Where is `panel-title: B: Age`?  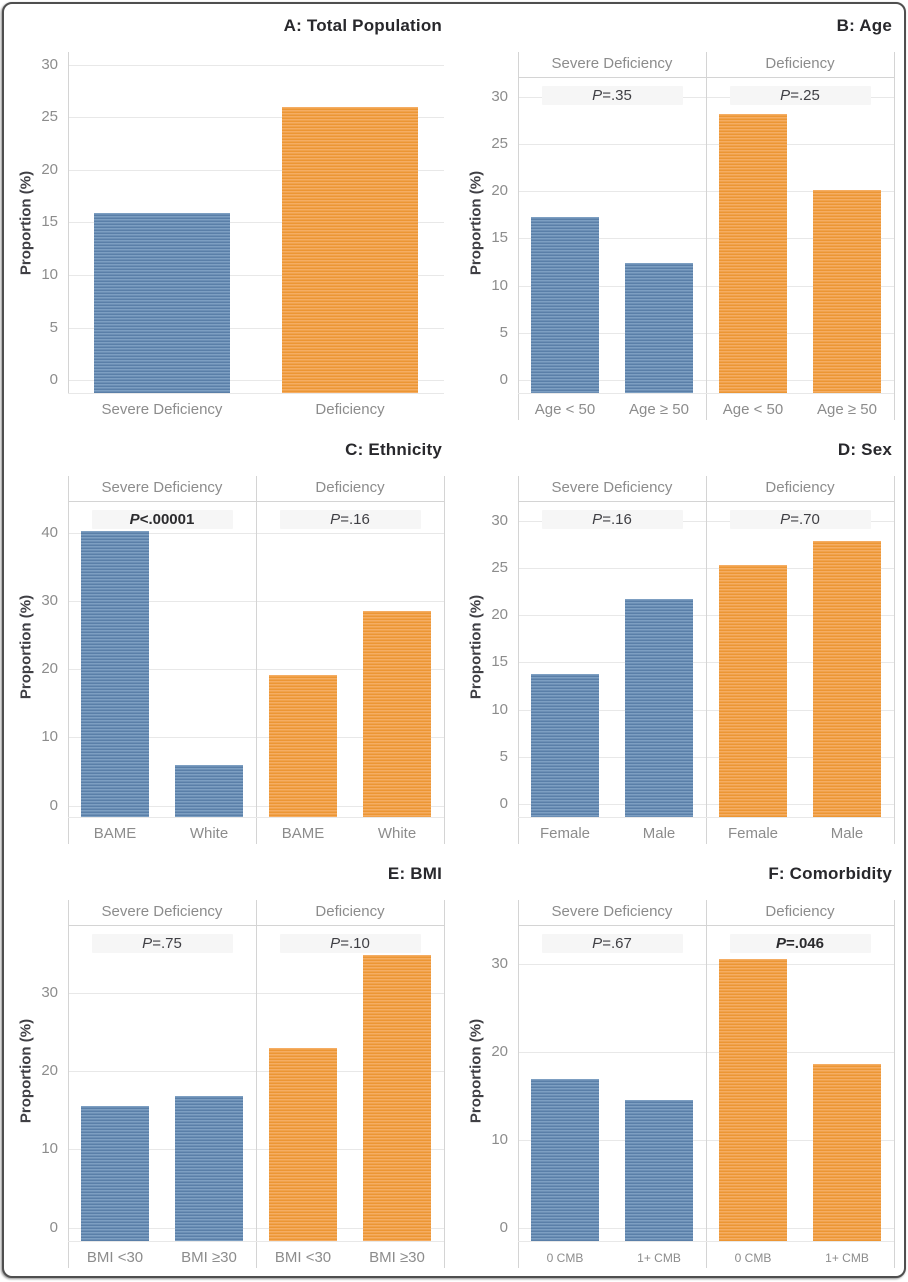 panel-title: B: Age is located at coordinates (864, 25).